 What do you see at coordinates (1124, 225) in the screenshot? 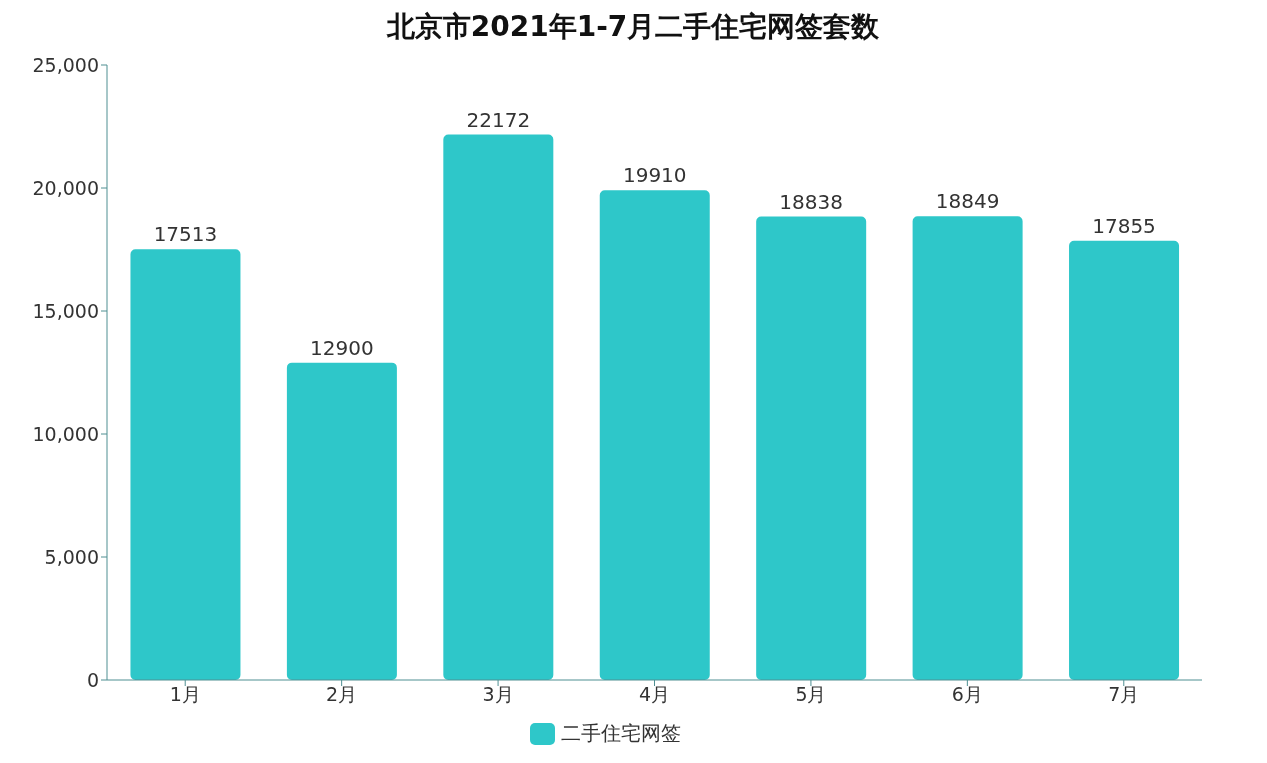
I see `data-label: 17855` at bounding box center [1124, 225].